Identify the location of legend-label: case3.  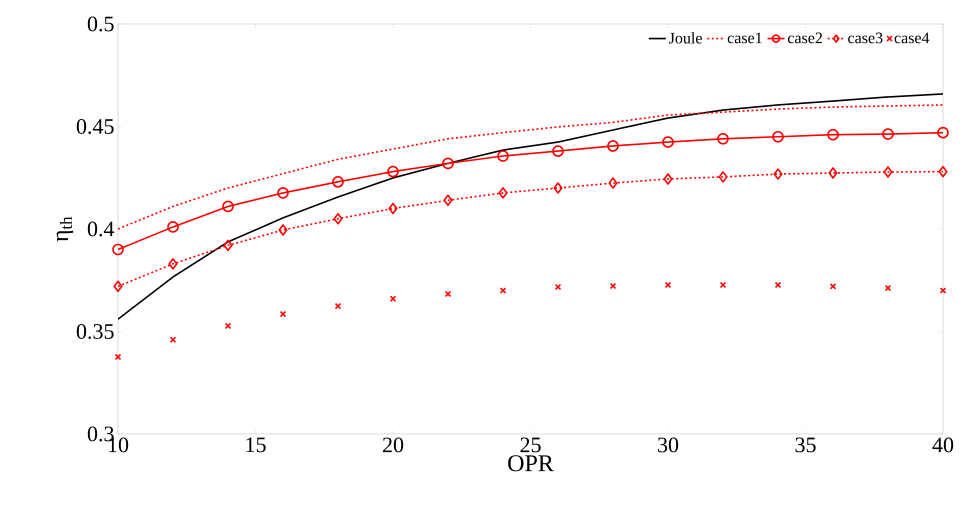
(865, 38).